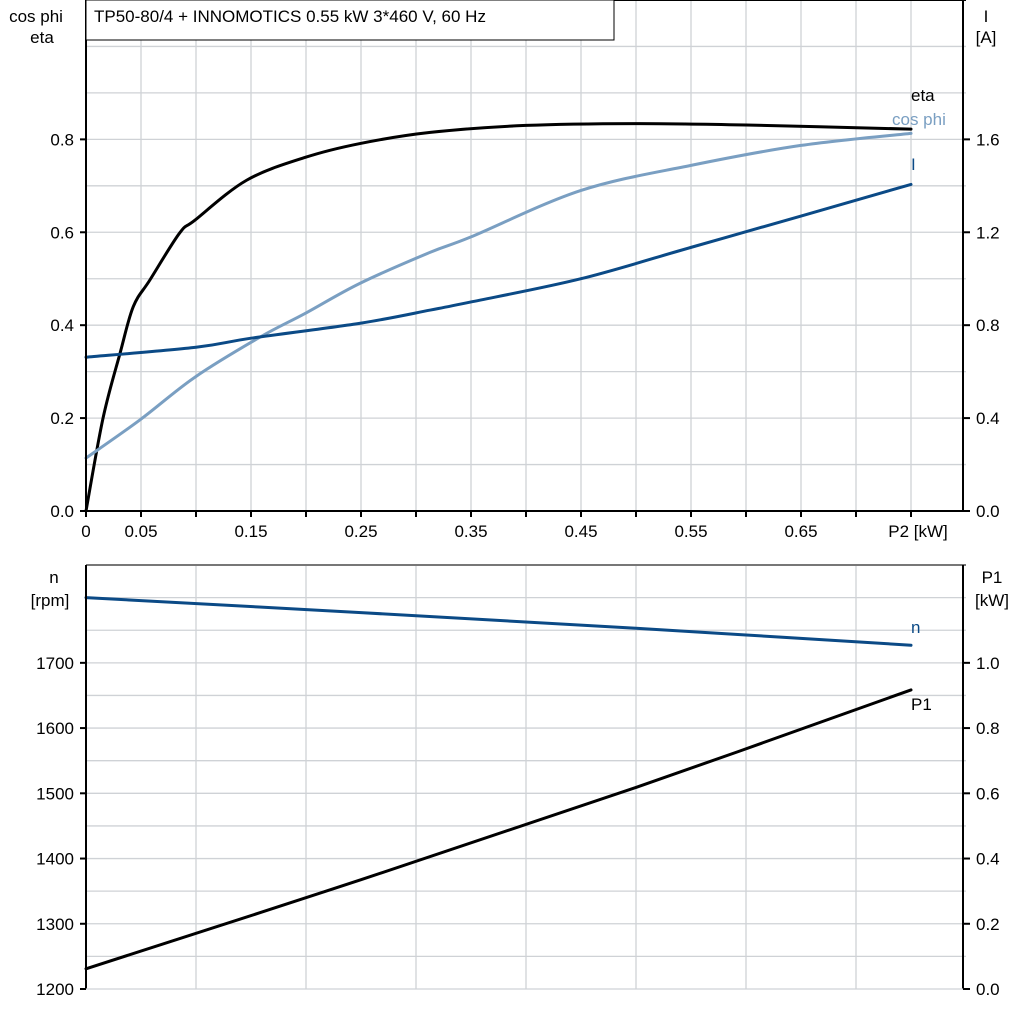 The width and height of the screenshot is (1024, 1024). What do you see at coordinates (913, 164) in the screenshot?
I see `series-label-i: I` at bounding box center [913, 164].